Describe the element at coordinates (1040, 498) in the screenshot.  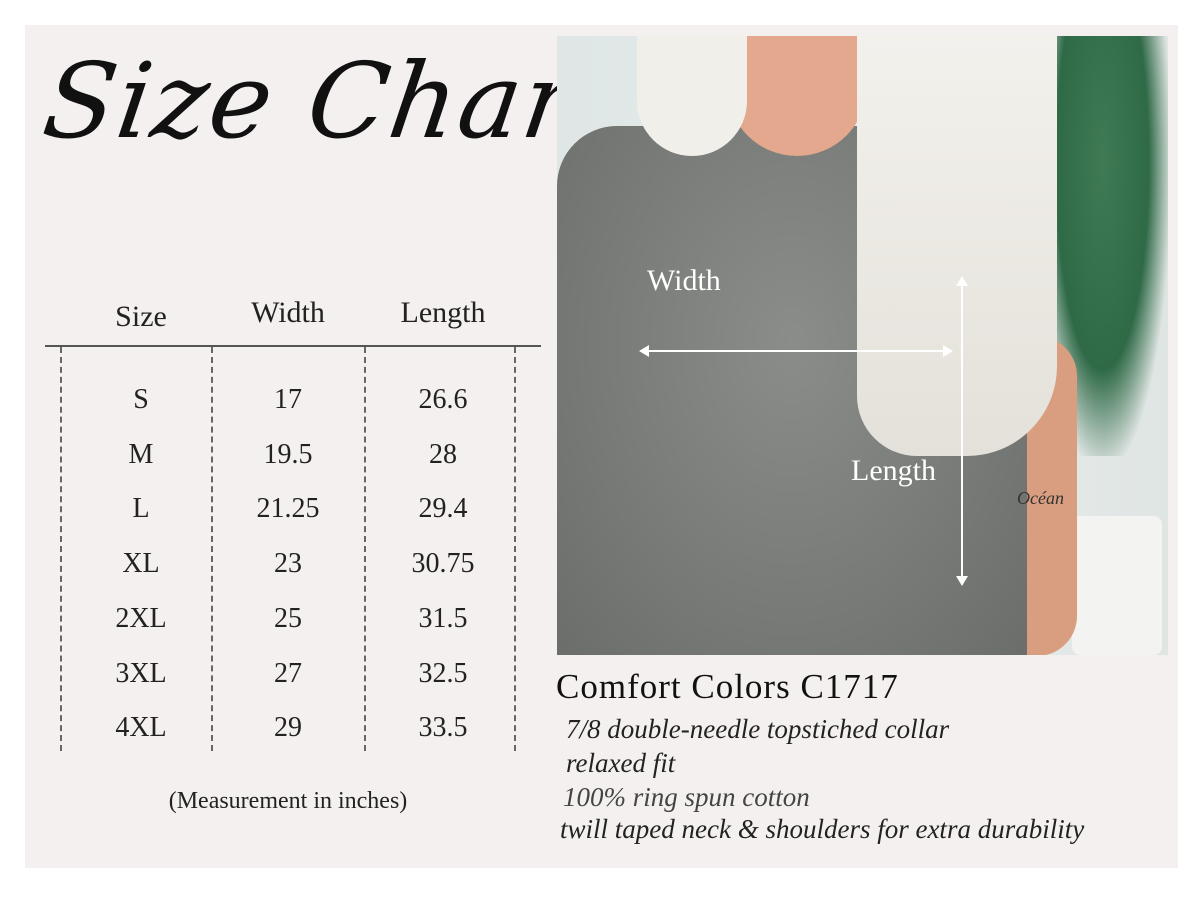
I see `tattoo-text: Océan` at that location.